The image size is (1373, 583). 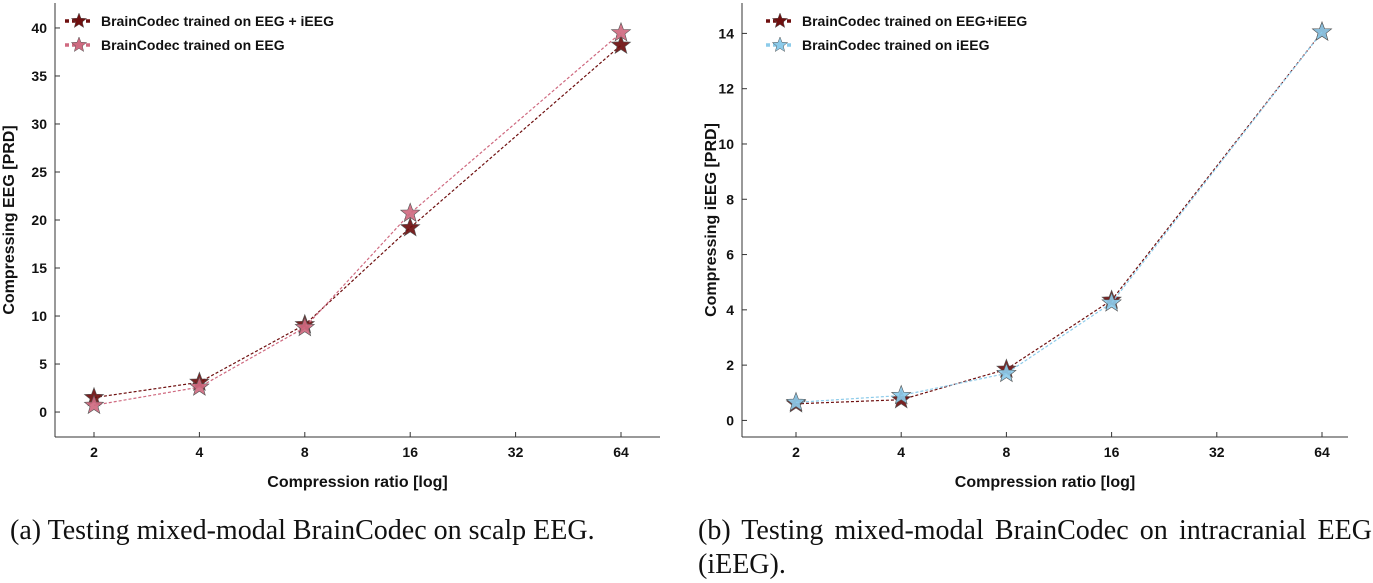 I want to click on y-axis-label: Compressing EEG [PRD], so click(x=9, y=219).